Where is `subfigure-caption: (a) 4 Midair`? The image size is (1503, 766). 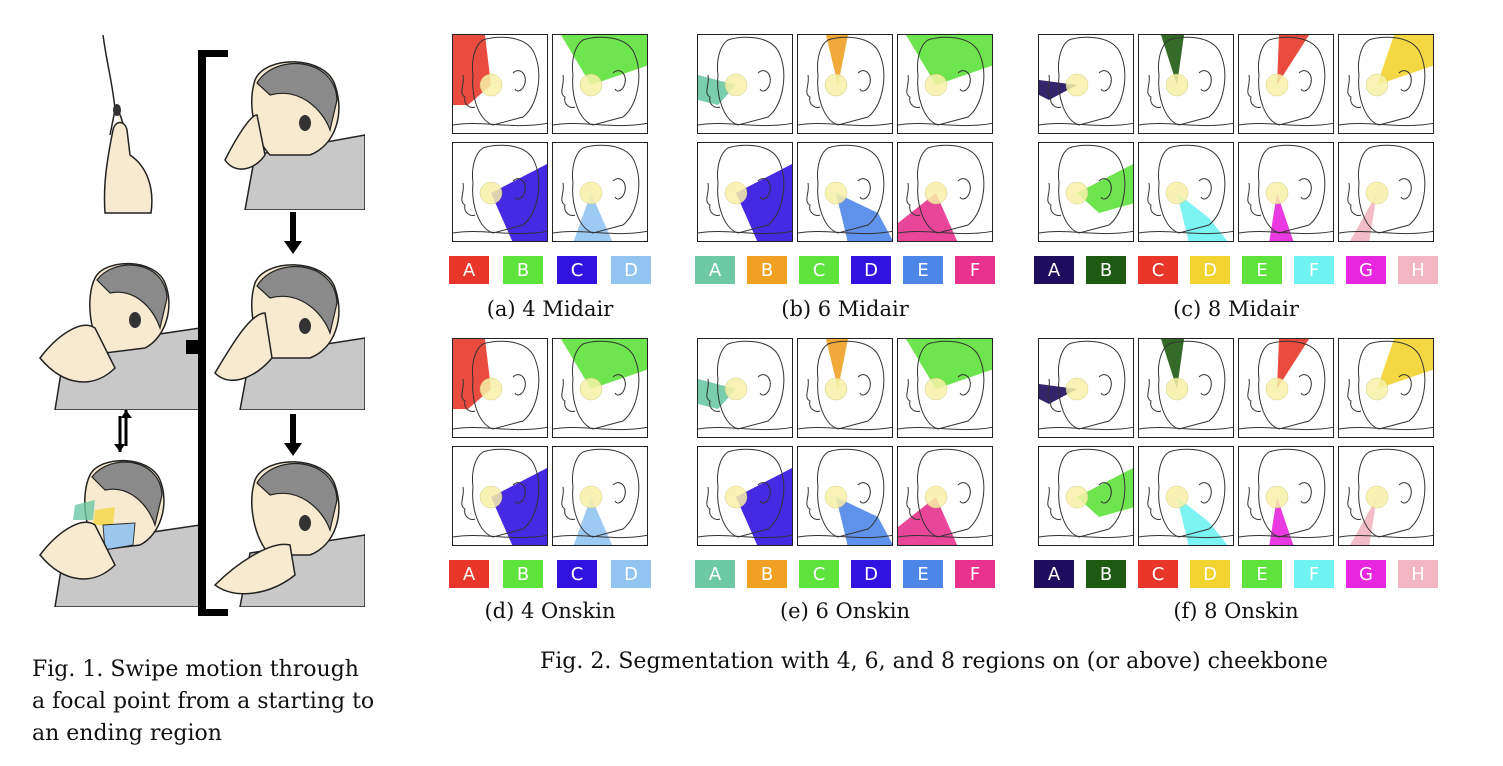
subfigure-caption: (a) 4 Midair is located at coordinates (550, 309).